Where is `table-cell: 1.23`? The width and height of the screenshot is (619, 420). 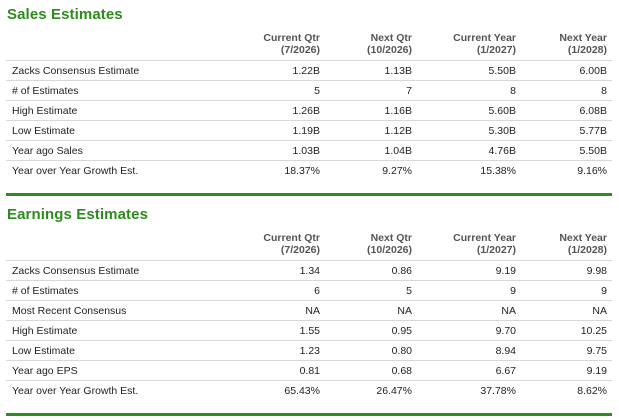
table-cell: 1.23 is located at coordinates (309, 351).